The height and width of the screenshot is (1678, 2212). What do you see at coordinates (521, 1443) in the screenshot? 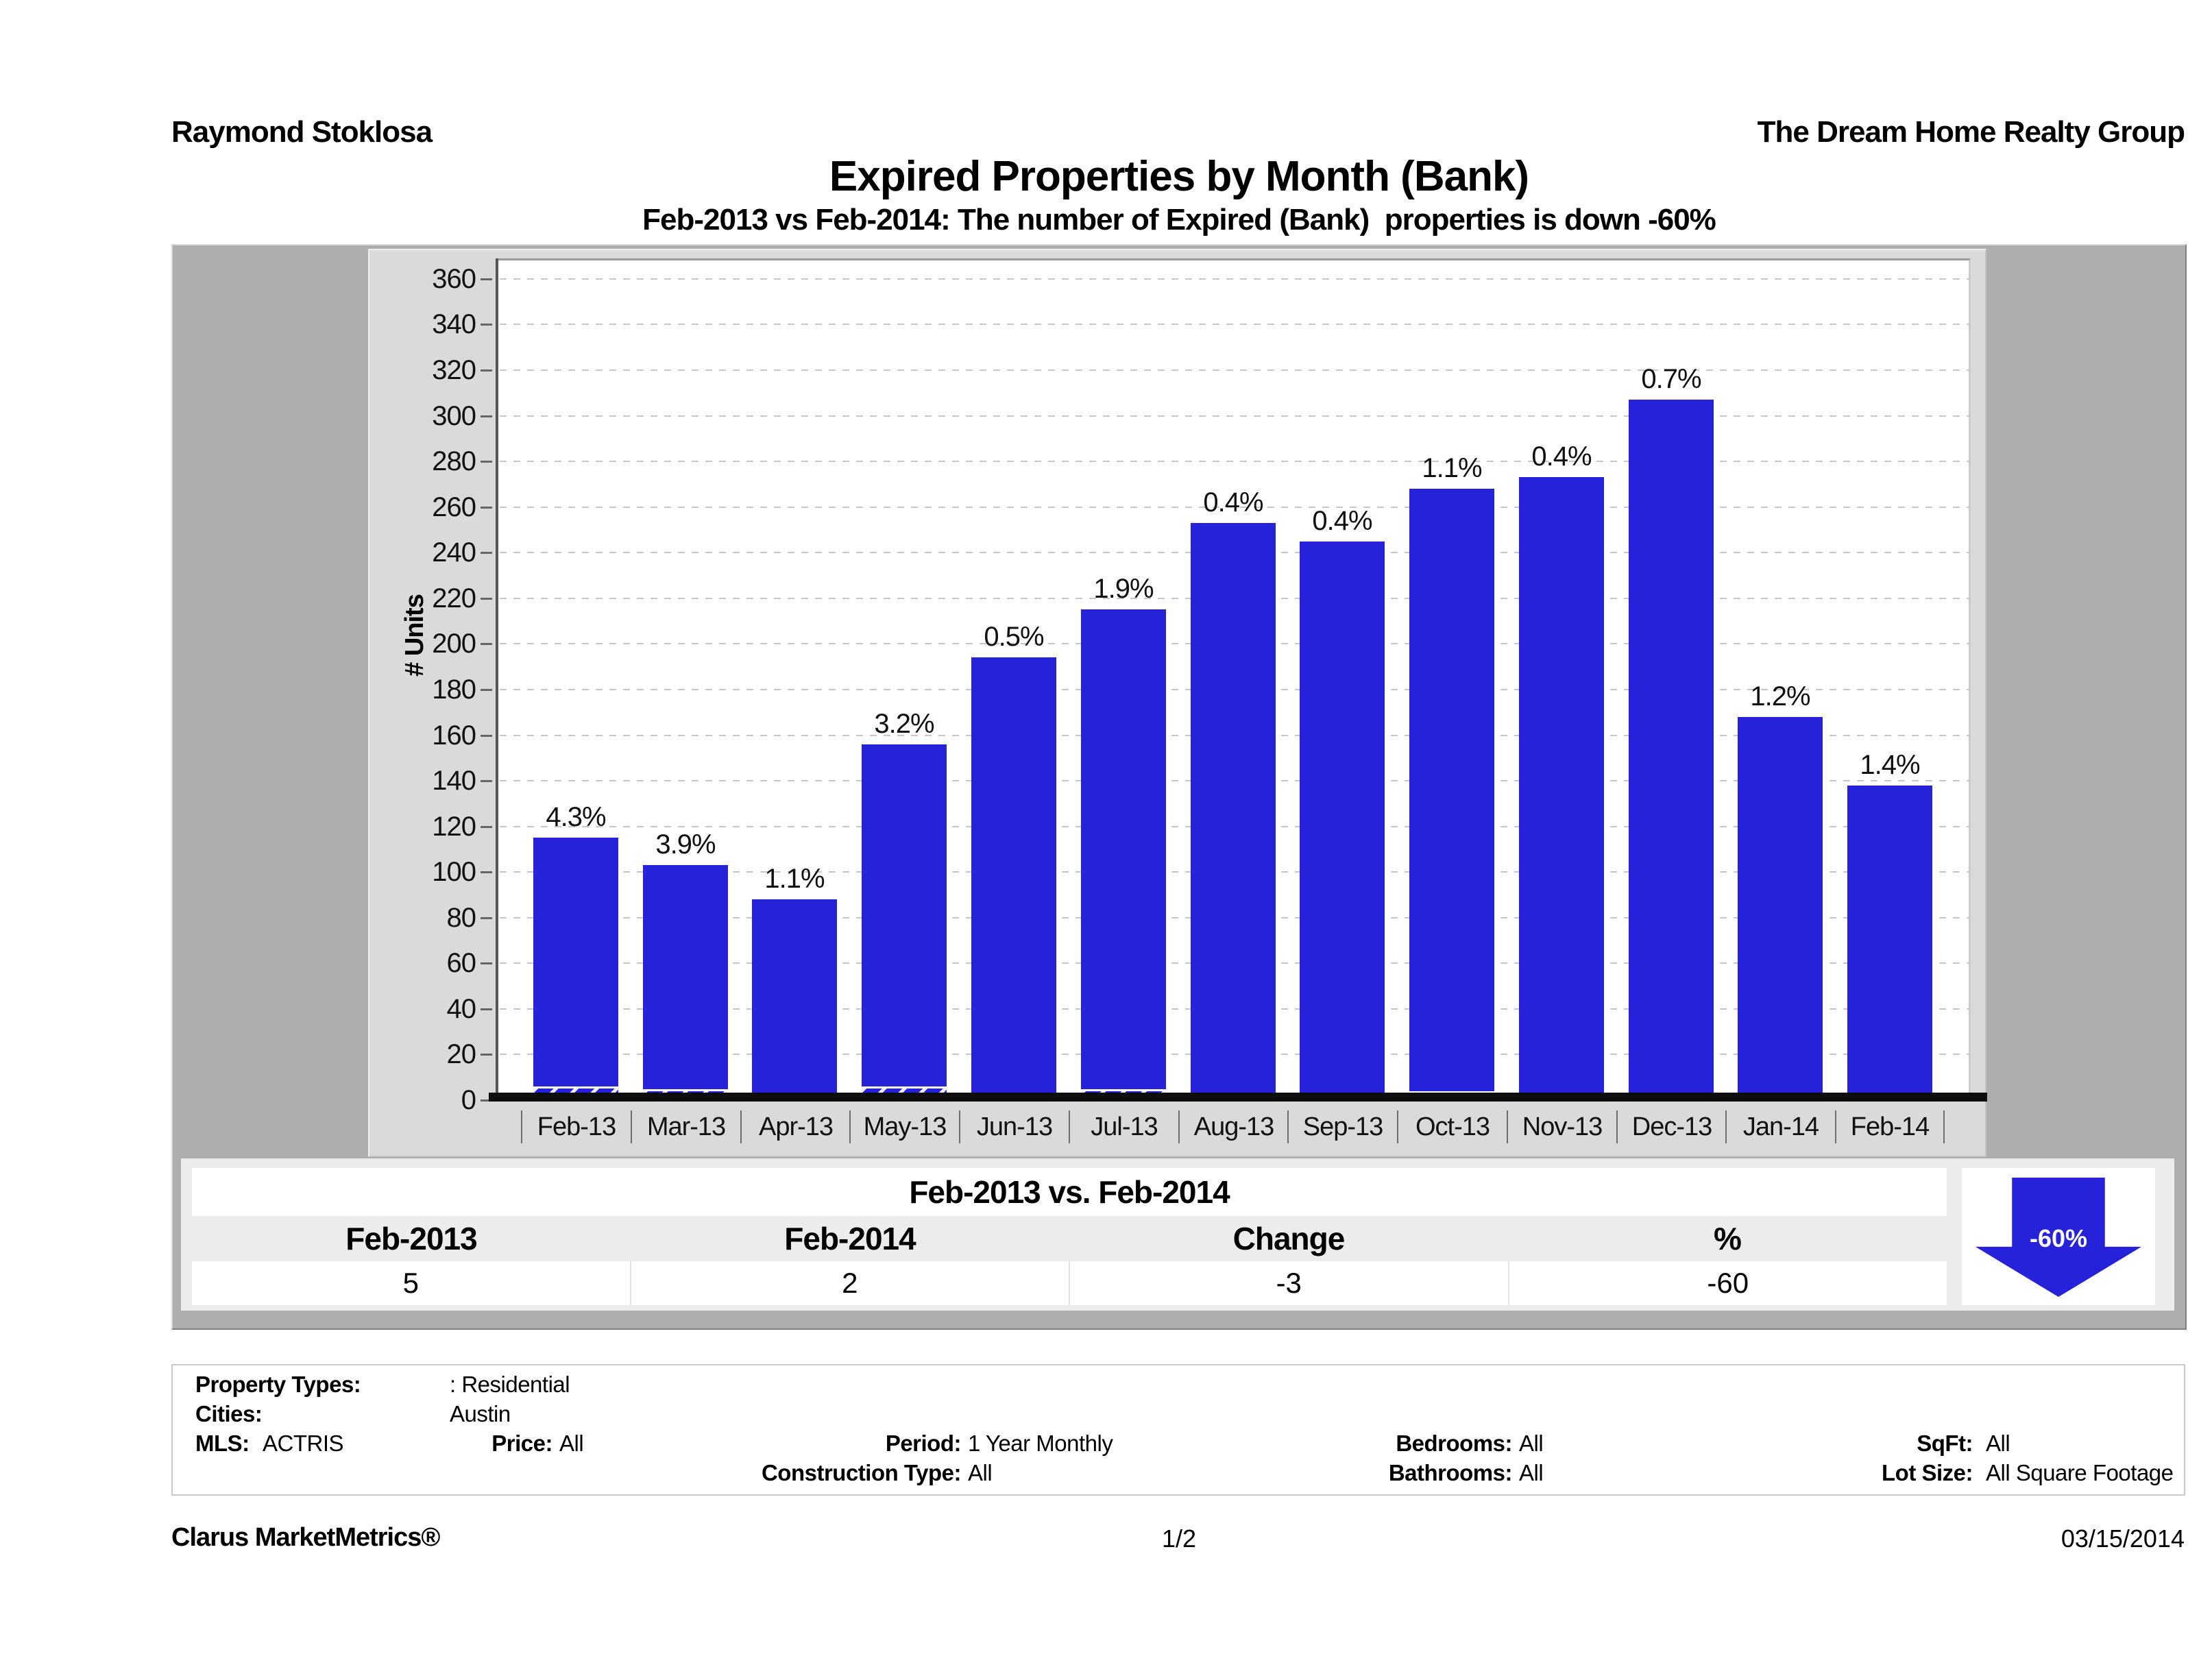
I see `filter-price-label: Price:` at bounding box center [521, 1443].